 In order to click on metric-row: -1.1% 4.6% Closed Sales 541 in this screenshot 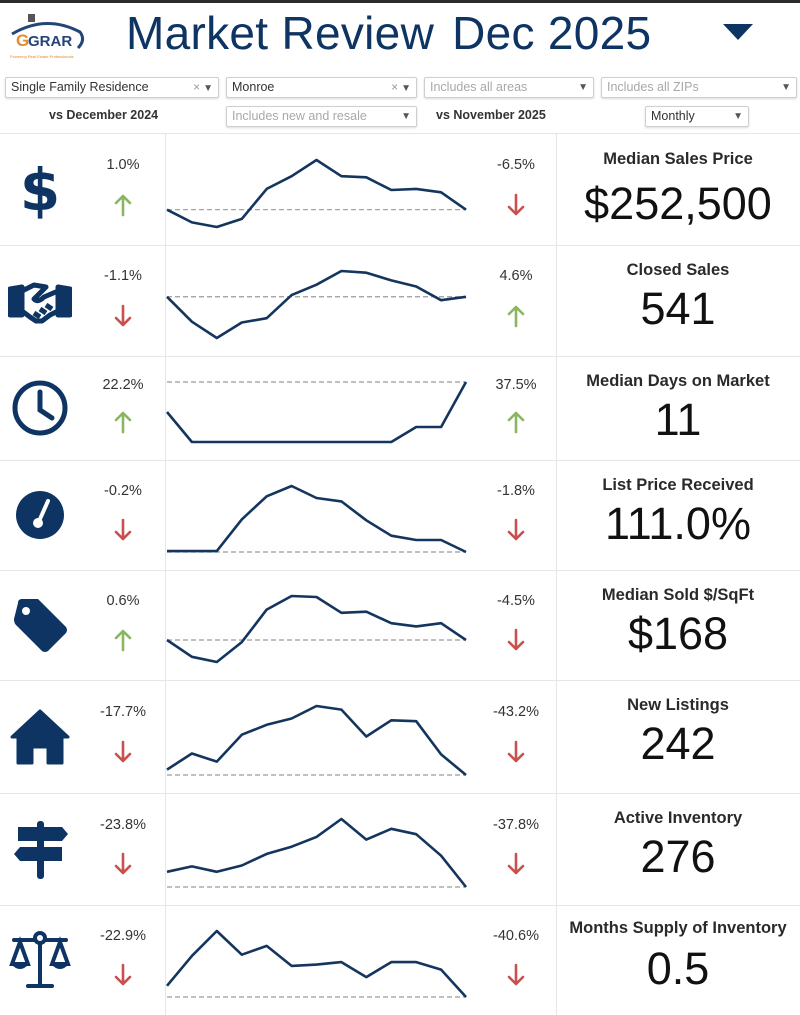, I will do `click(400, 300)`.